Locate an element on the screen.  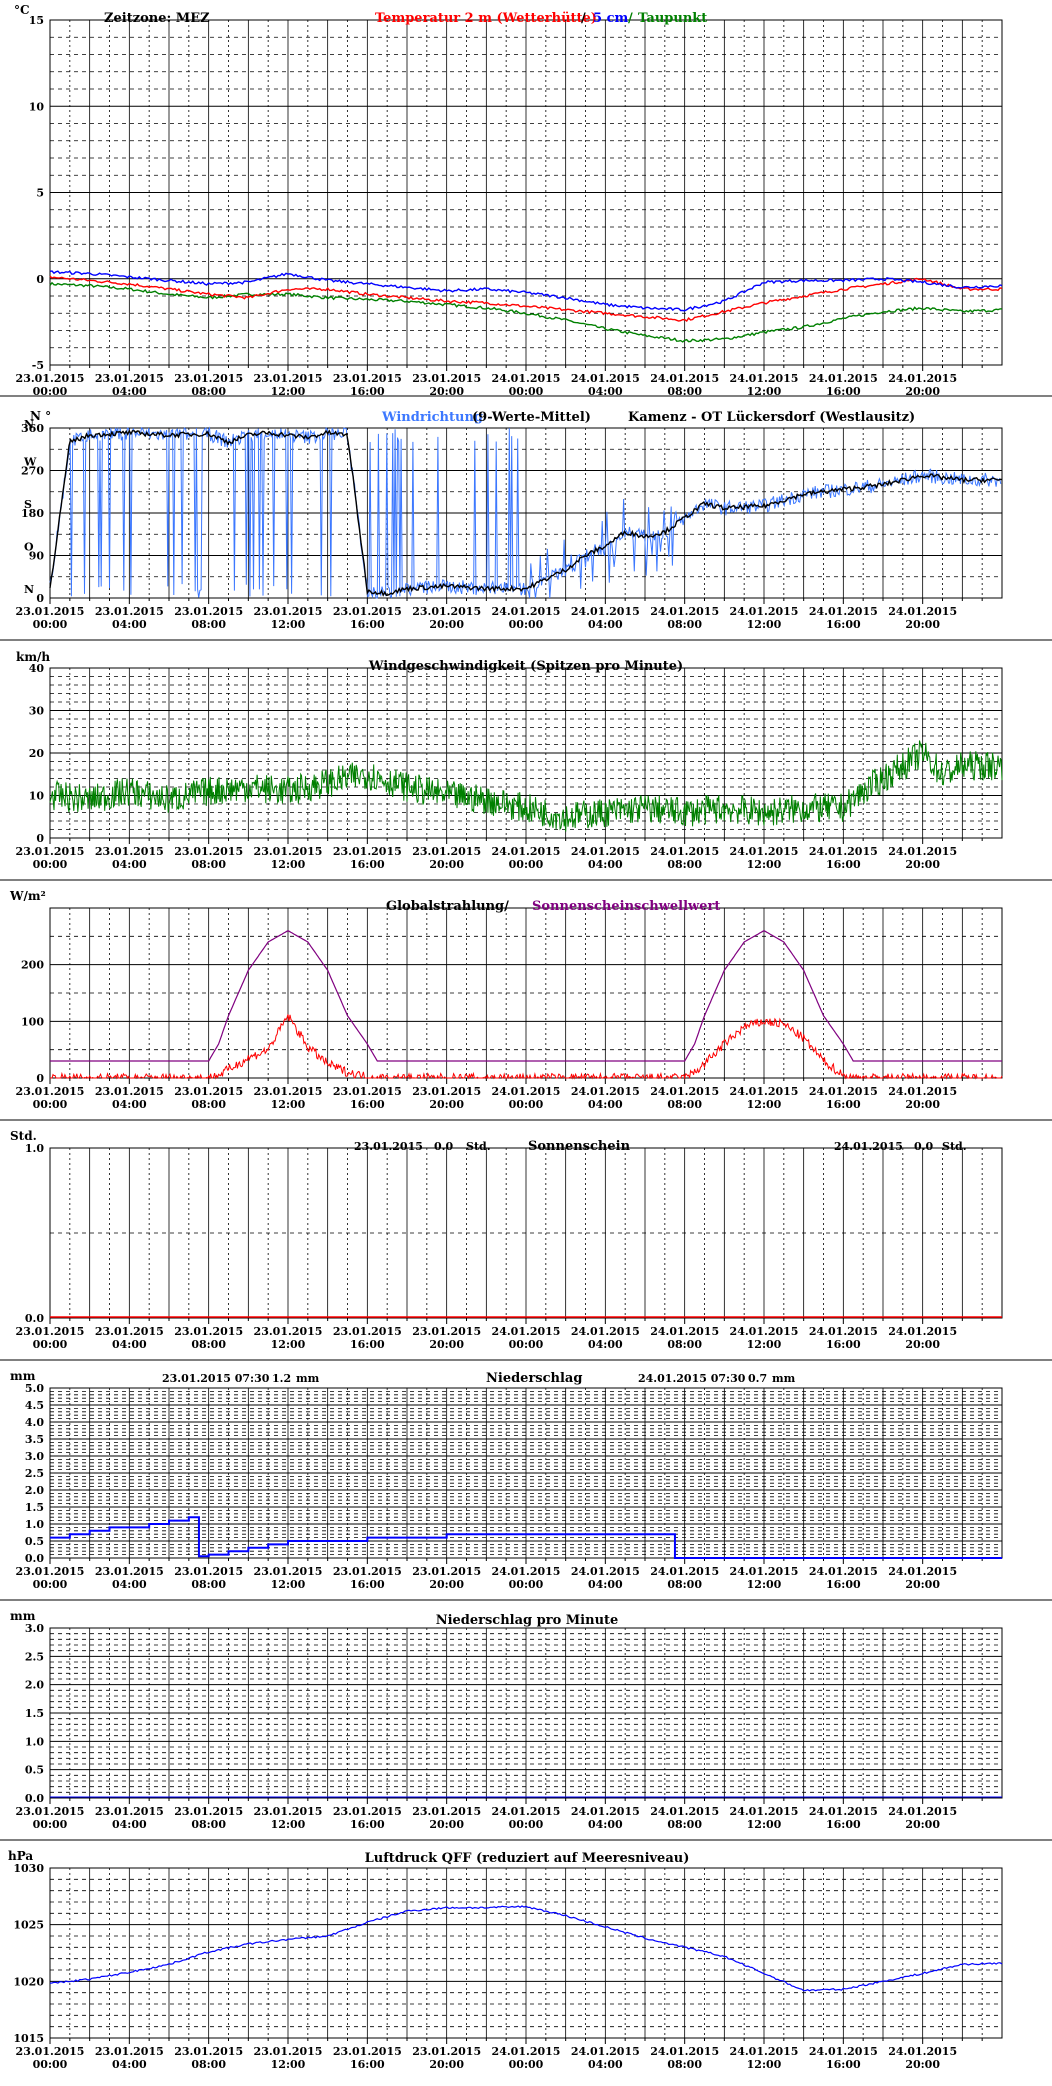
chart-title: Niederschlag is located at coordinates (534, 1378).